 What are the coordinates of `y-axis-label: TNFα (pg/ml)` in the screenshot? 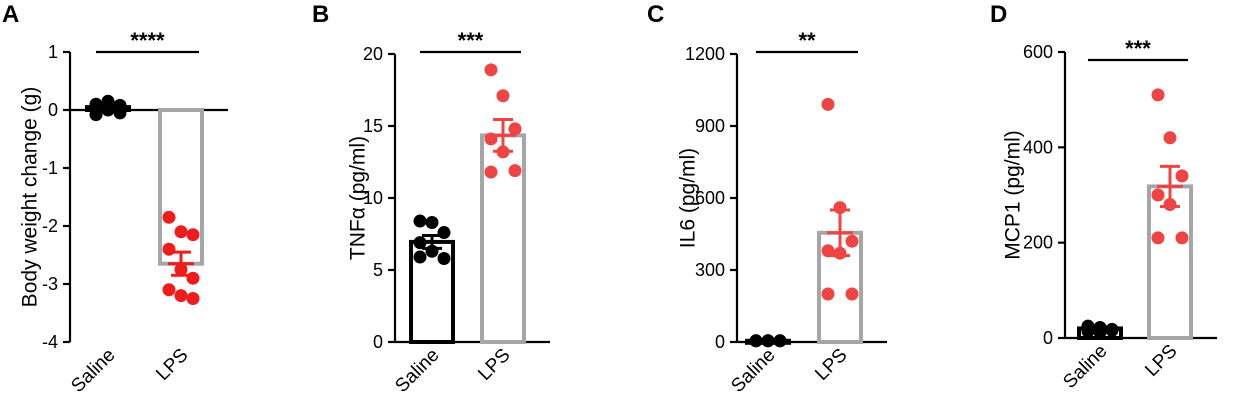 It's located at (357, 198).